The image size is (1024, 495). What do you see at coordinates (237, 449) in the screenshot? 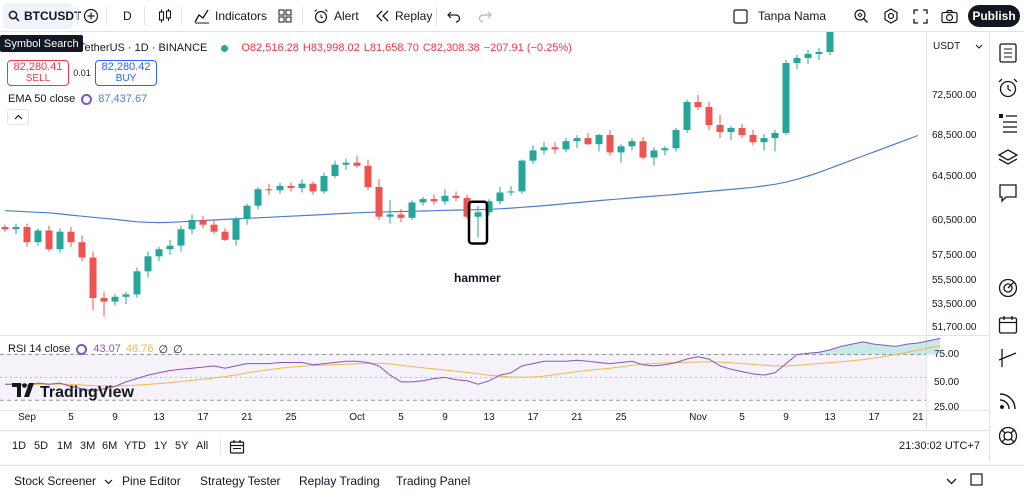
I see `goto-date-button` at bounding box center [237, 449].